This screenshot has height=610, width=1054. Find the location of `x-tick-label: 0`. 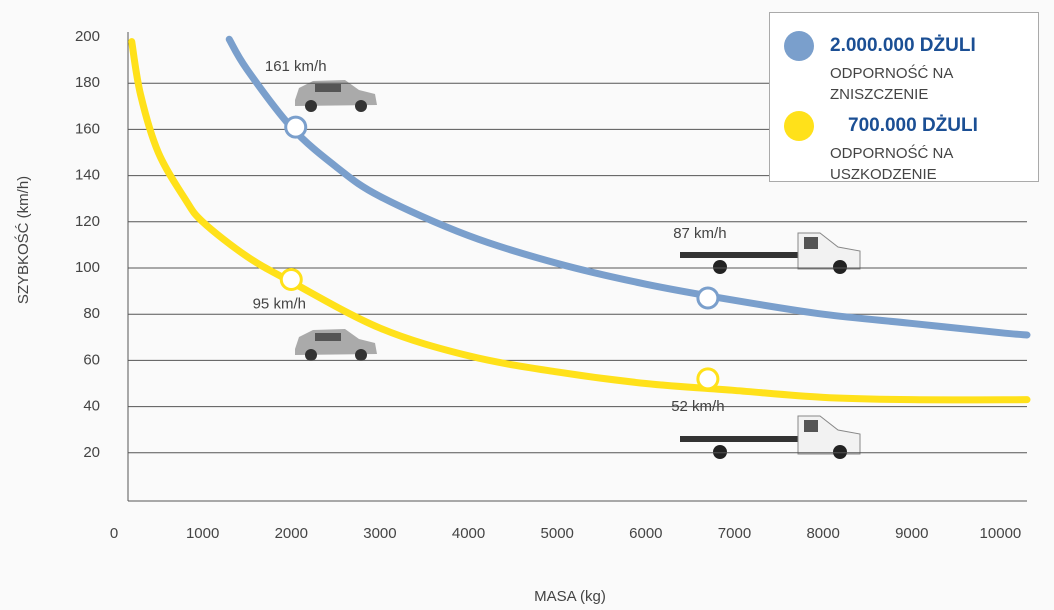

x-tick-label: 0 is located at coordinates (114, 533).